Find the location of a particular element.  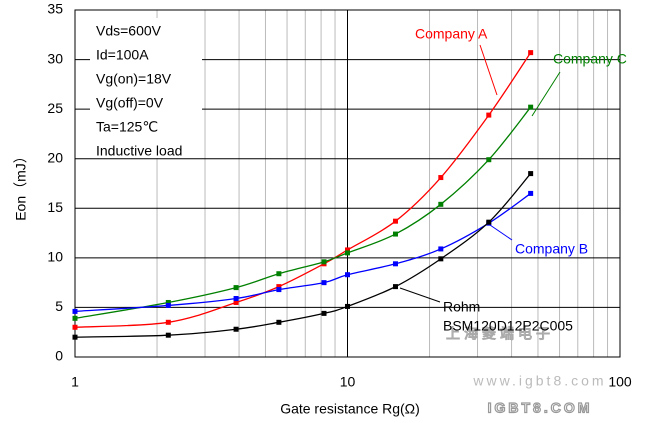

x-axis-label: Gate resistance Rg(Ω) is located at coordinates (350, 409).